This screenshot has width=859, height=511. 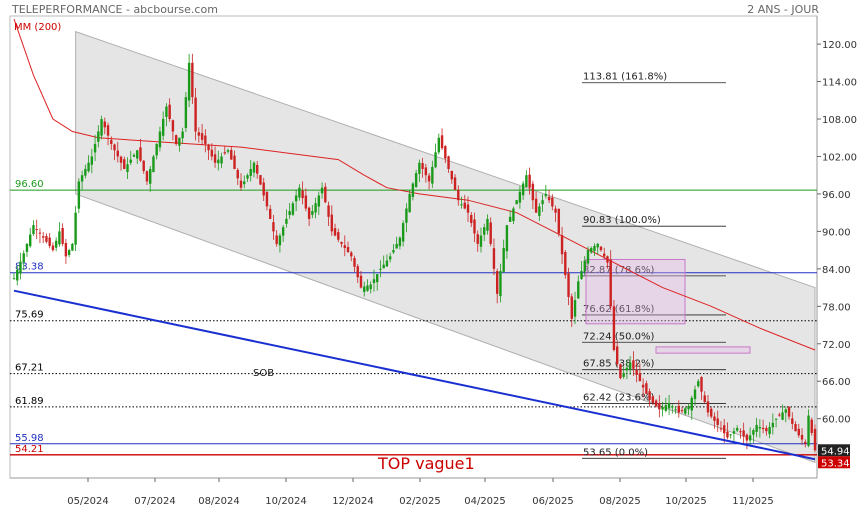 I want to click on level-label: 75.69, so click(x=29, y=315).